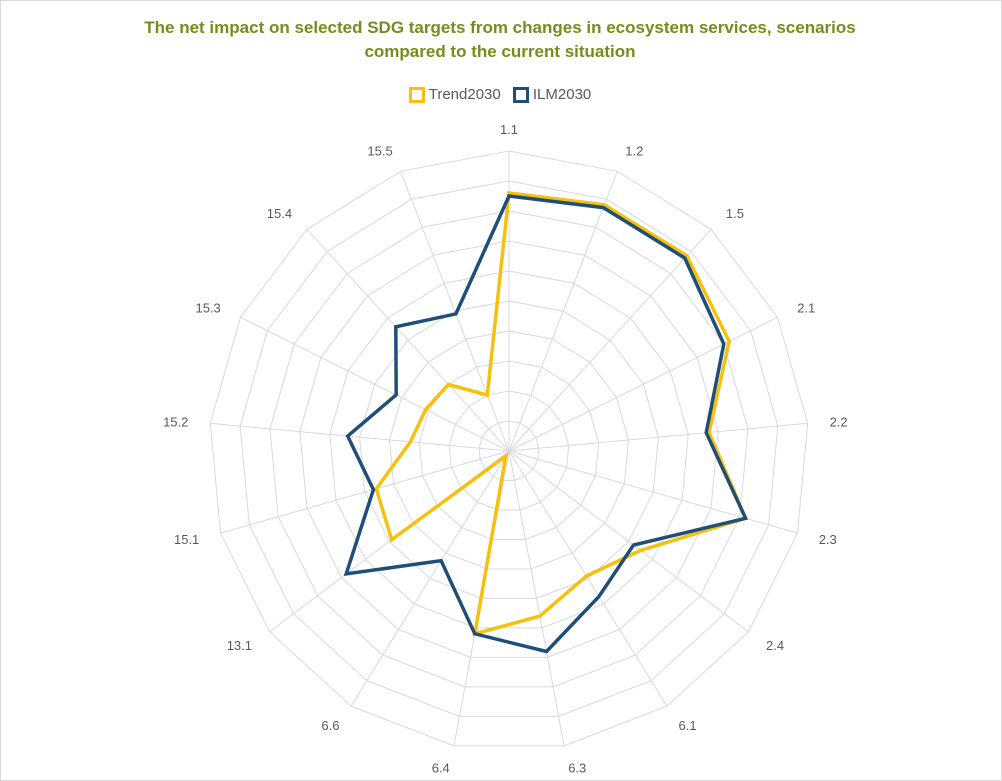 The image size is (1002, 781). I want to click on category-label-15.5: 15.5, so click(379, 151).